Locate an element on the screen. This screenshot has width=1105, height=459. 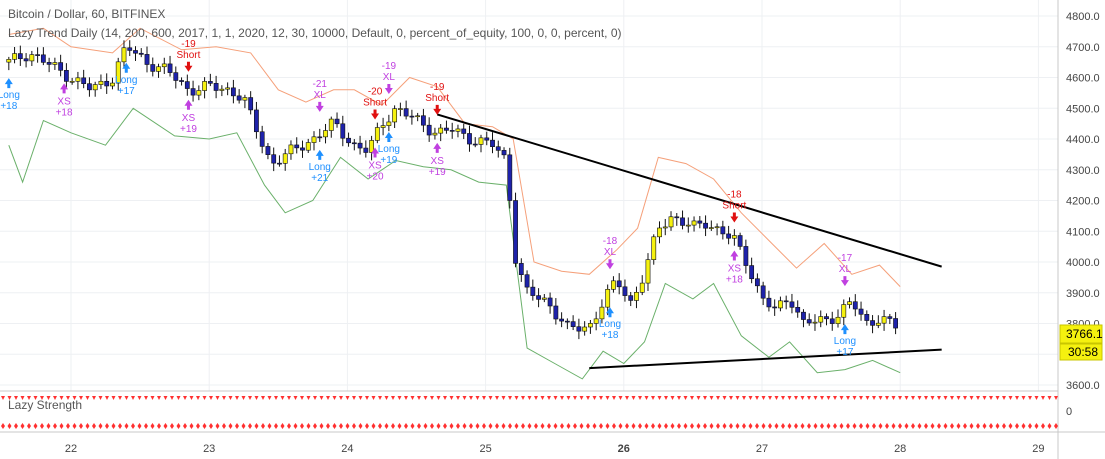
exit-long-value: -19 is located at coordinates (389, 66).